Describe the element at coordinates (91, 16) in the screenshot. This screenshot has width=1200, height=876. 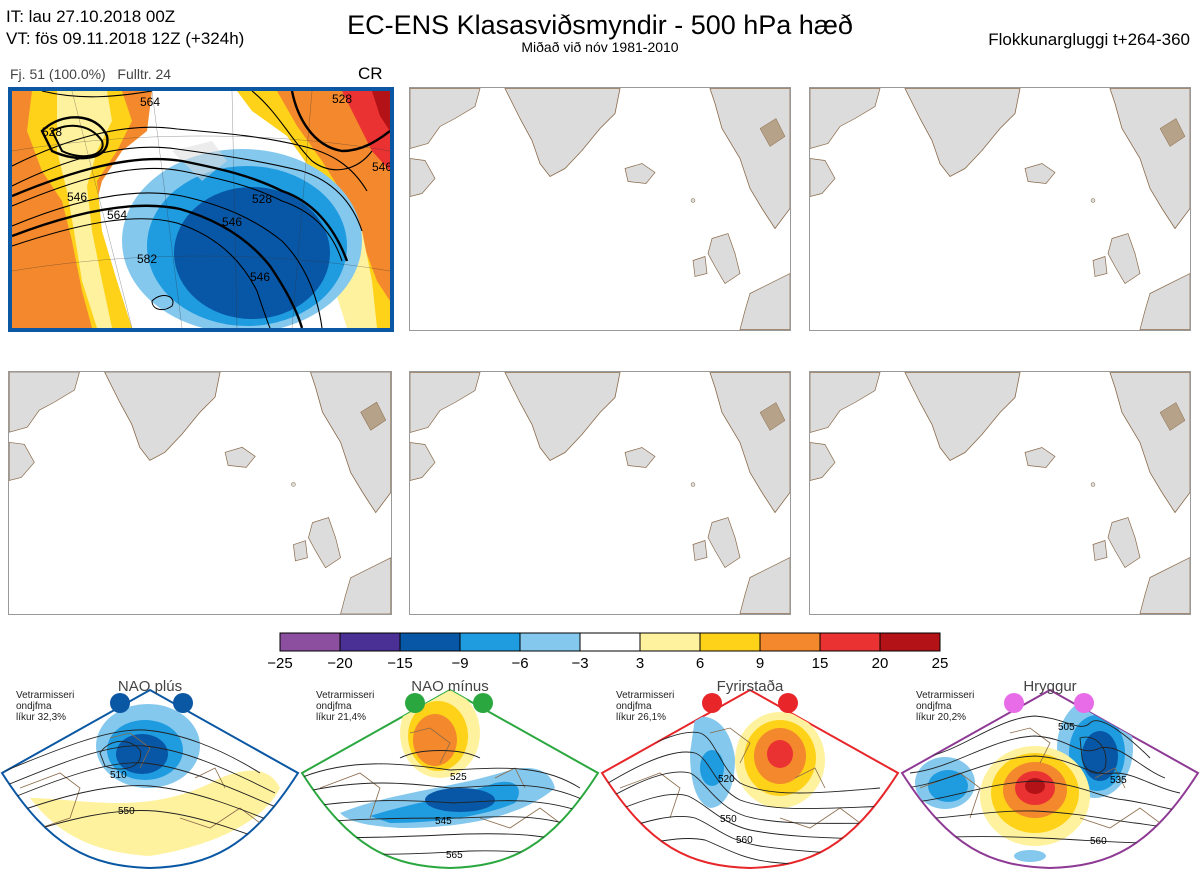
I see `initial-time: IT: lau 27.10.2018 00Z` at that location.